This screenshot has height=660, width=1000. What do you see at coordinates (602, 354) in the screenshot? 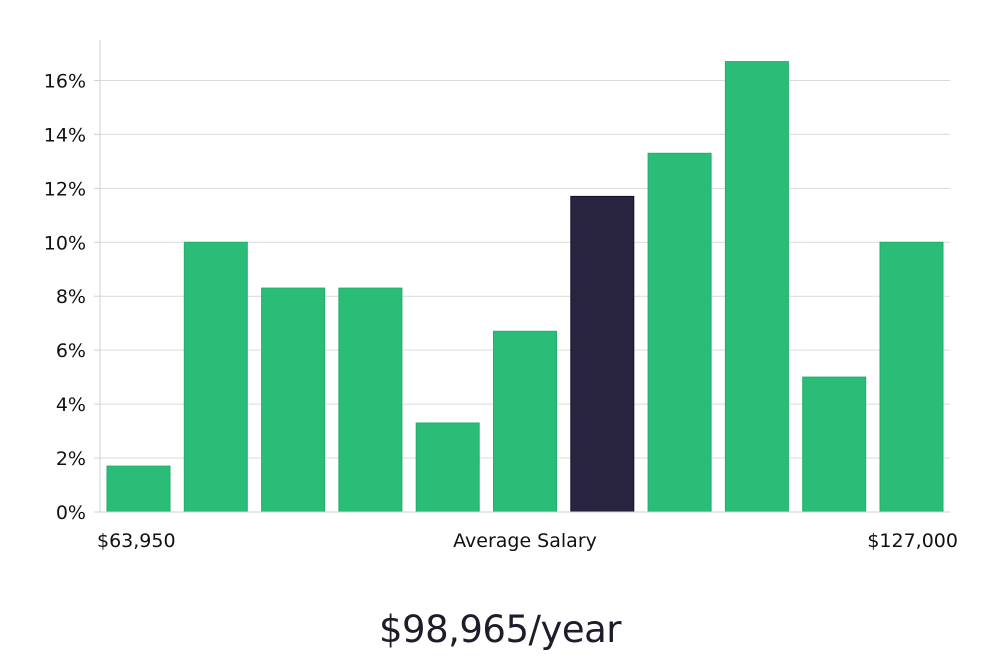
I see `bar-highlighted` at bounding box center [602, 354].